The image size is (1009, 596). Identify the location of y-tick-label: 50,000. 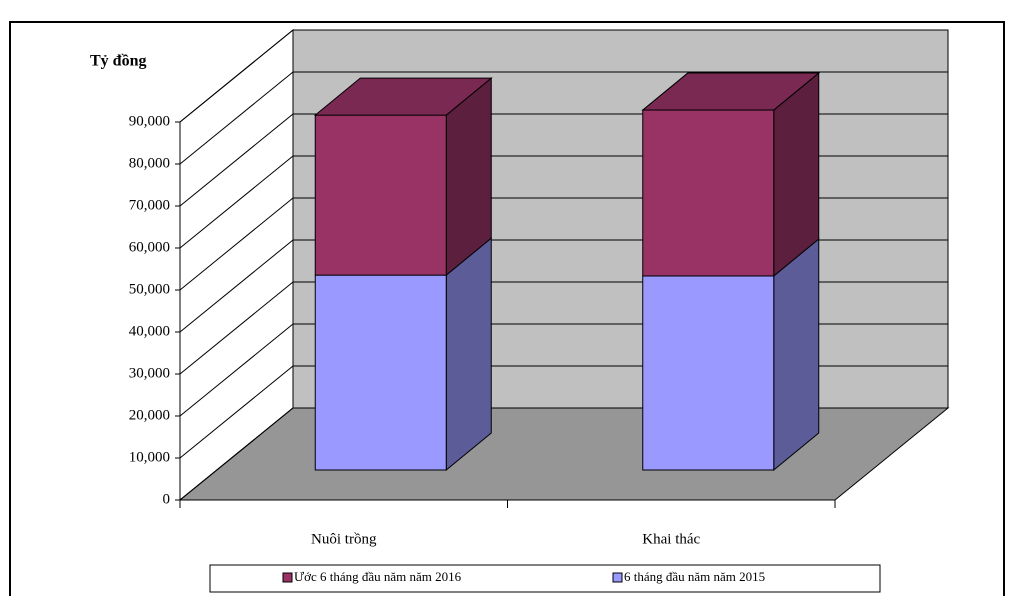
(149, 289).